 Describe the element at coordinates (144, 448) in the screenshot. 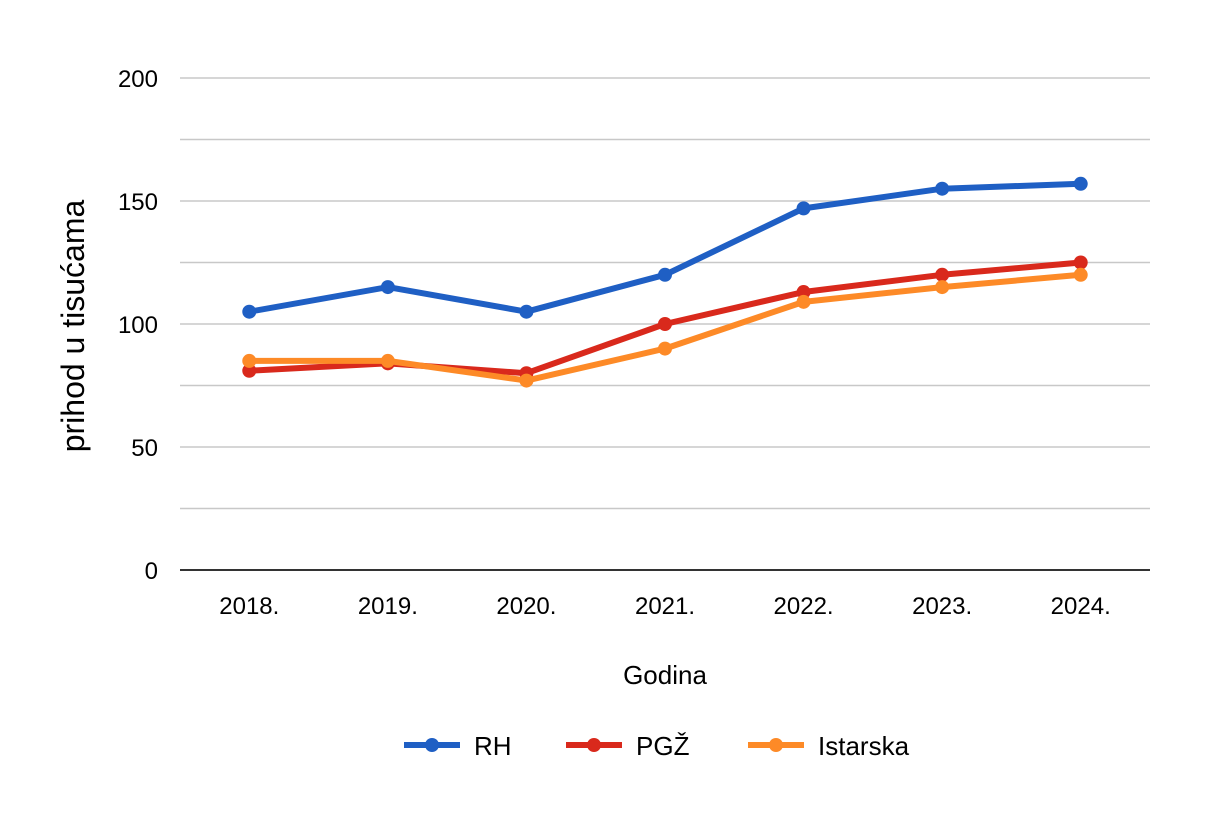

I see `y-tick-label: 50` at that location.